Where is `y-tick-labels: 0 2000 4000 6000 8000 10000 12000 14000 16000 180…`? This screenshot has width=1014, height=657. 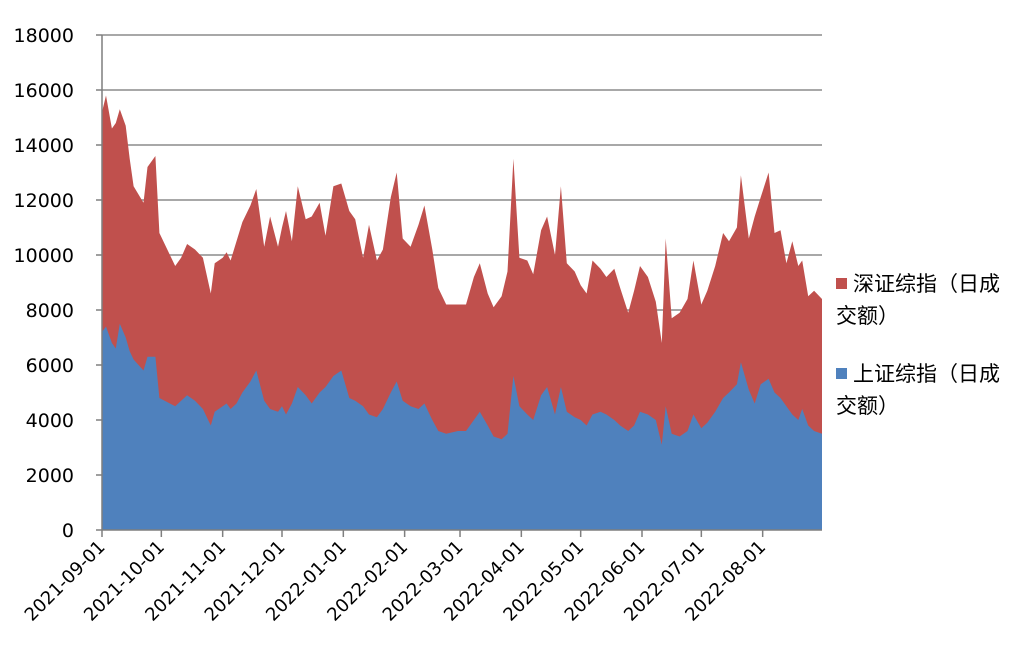 y-tick-labels: 0 2000 4000 6000 8000 10000 12000 14000 16000 180… is located at coordinates (58, 283).